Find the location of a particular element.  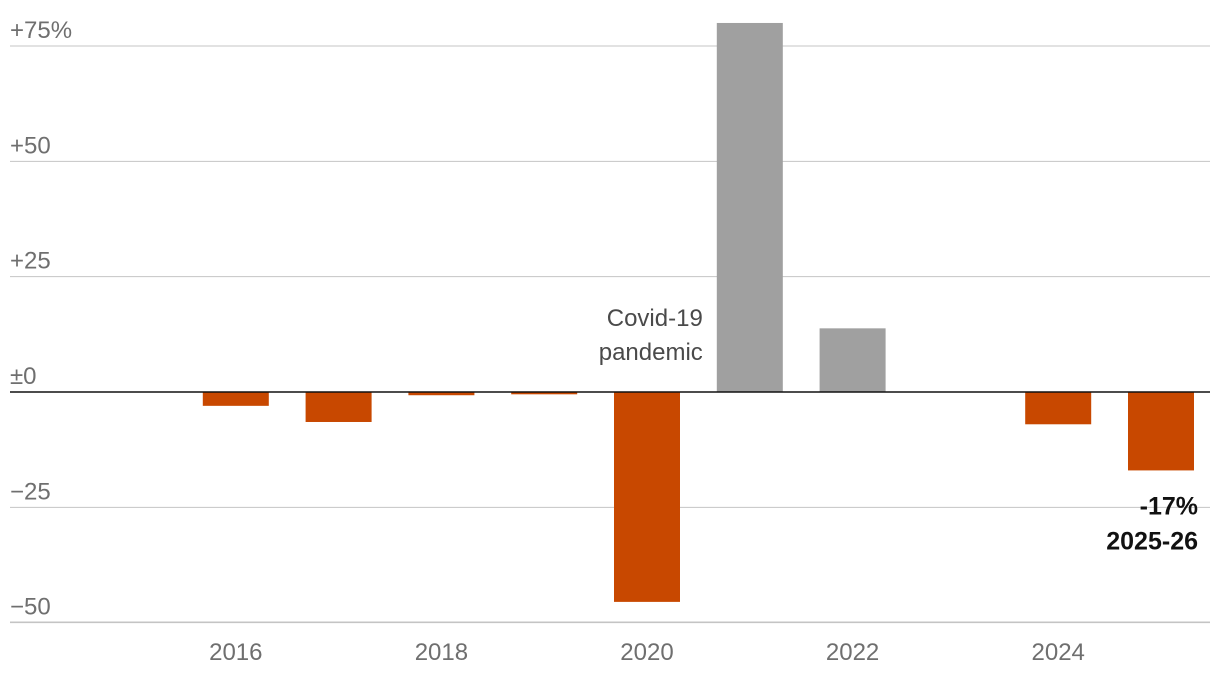

y-tick-label: −50 is located at coordinates (30, 607).